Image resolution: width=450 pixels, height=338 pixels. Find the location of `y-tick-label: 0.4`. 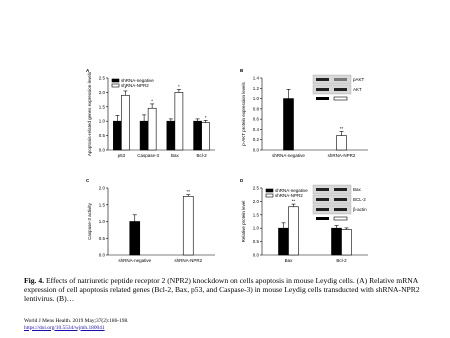

y-tick-label: 0.4 is located at coordinates (256, 129).